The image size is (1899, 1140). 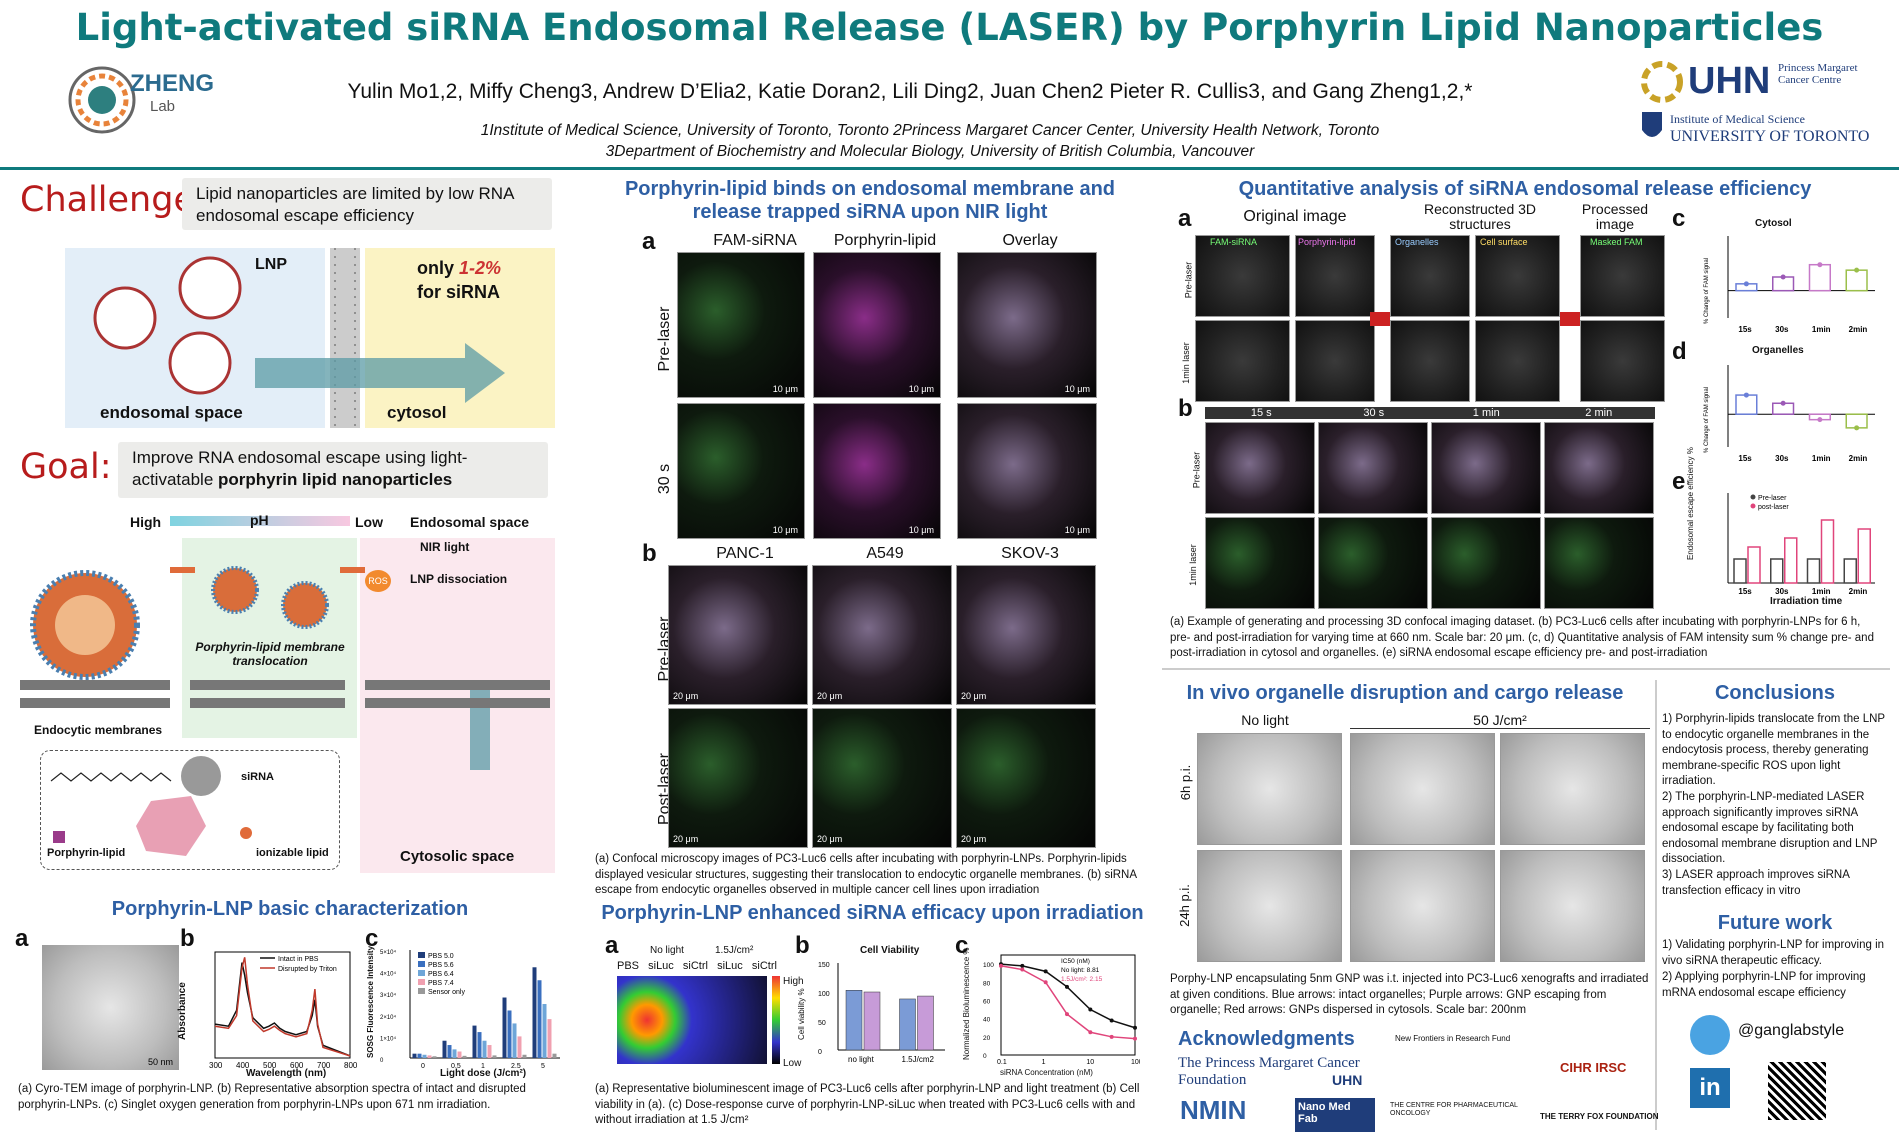 What do you see at coordinates (1269, 1071) in the screenshot?
I see `ack-pm: The Princess Margaret Cancer Foundation` at bounding box center [1269, 1071].